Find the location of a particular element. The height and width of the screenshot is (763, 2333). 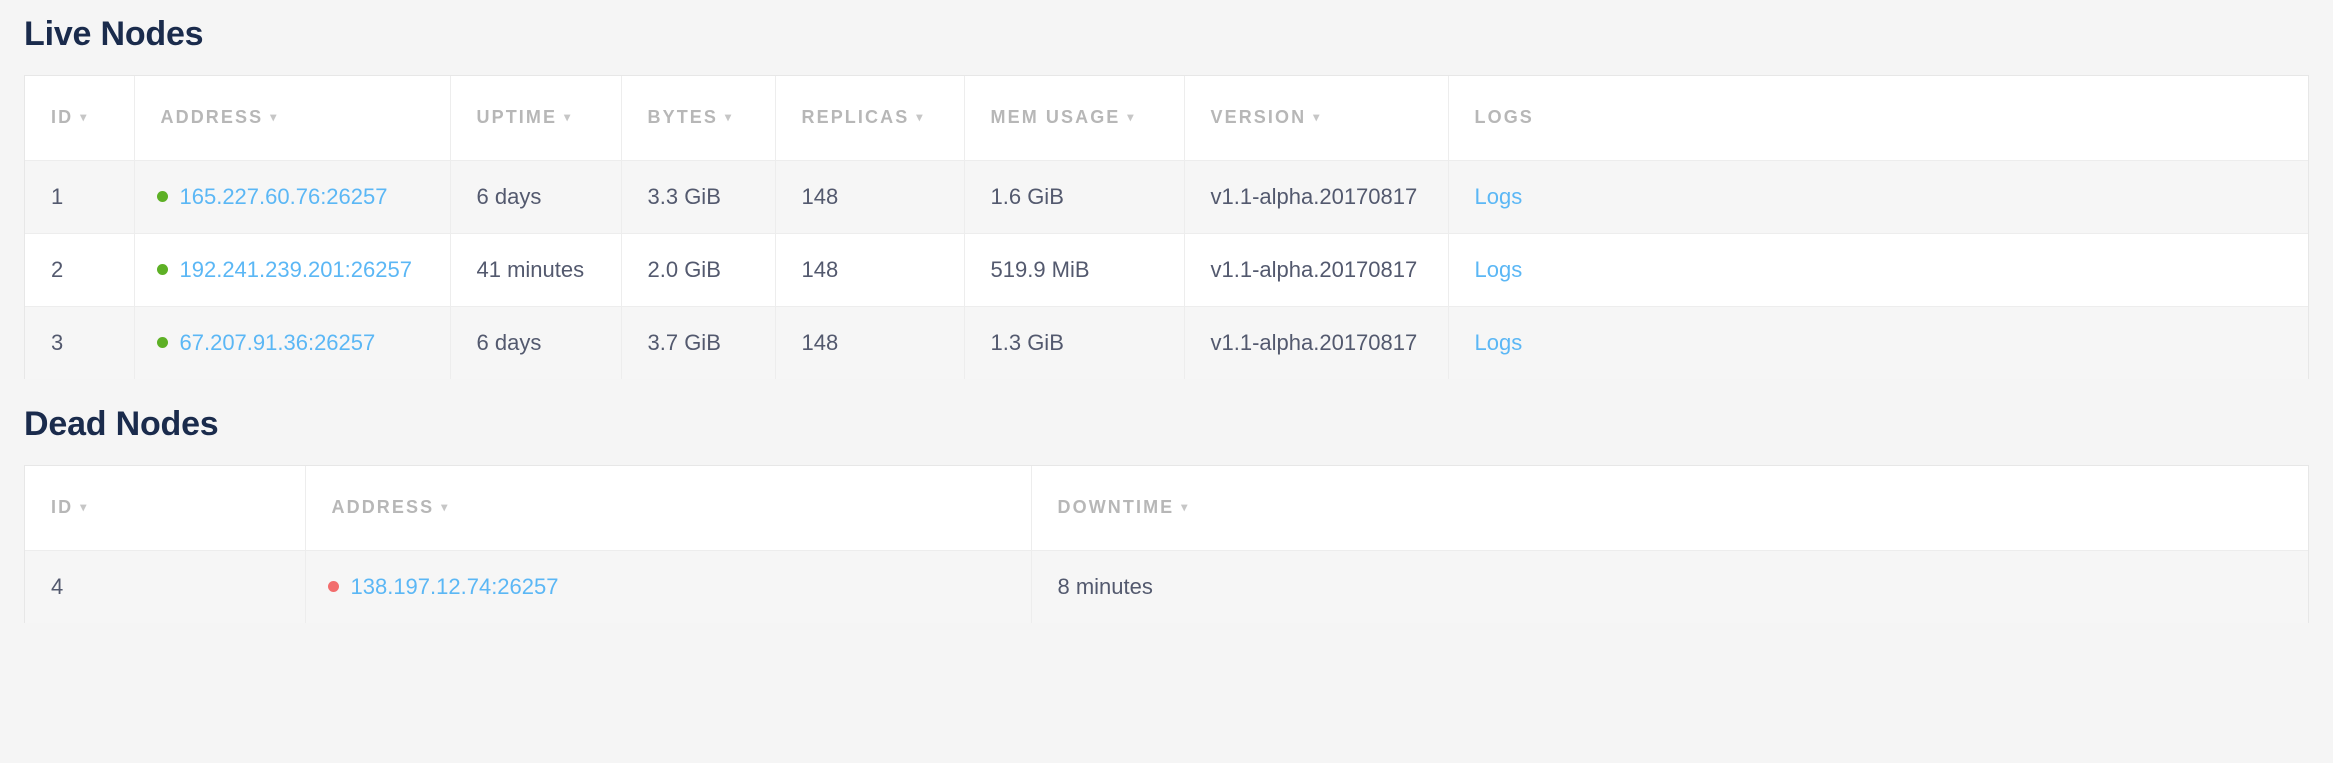

column-header-mem-usage: MEM USAGE ▾ is located at coordinates (1074, 118).